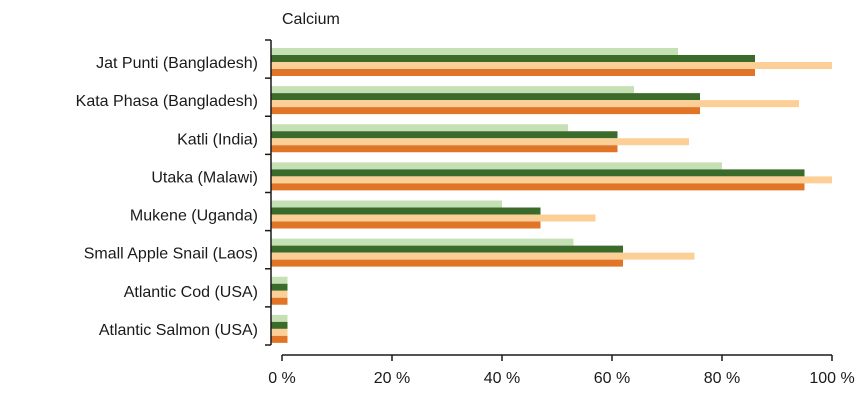 This screenshot has height=395, width=863. What do you see at coordinates (311, 19) in the screenshot?
I see `chart-title: Calcium` at bounding box center [311, 19].